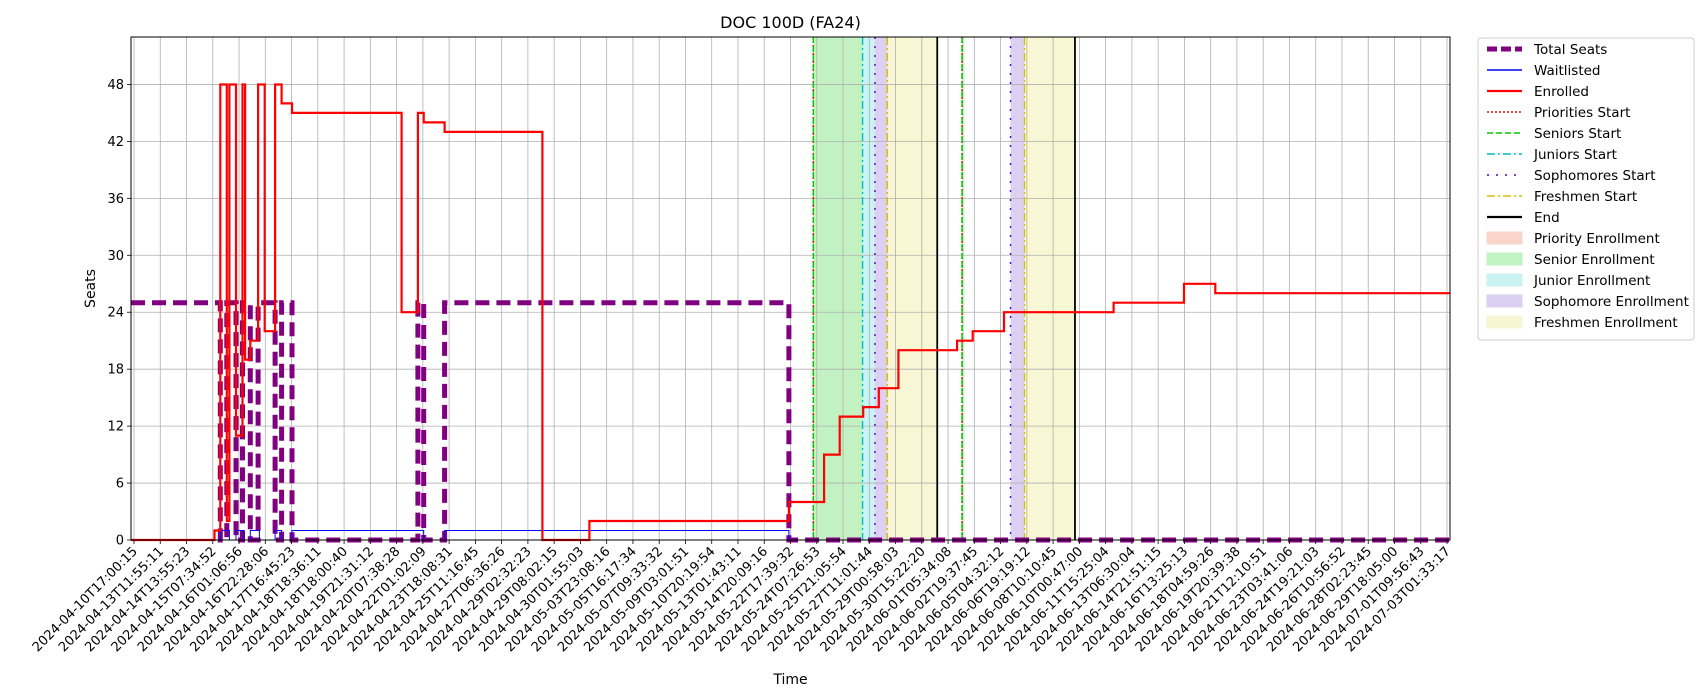 Image resolution: width=1700 pixels, height=700 pixels. Describe the element at coordinates (1585, 197) in the screenshot. I see `legend-label: Freshmen Start` at that location.